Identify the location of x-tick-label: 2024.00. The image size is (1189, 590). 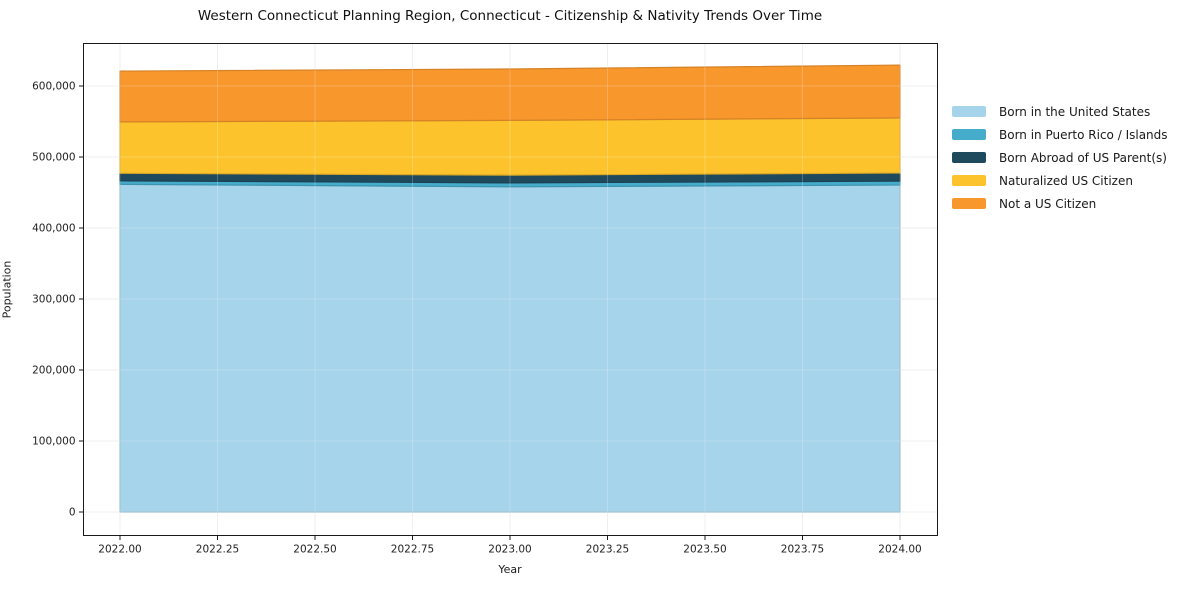
(899, 550).